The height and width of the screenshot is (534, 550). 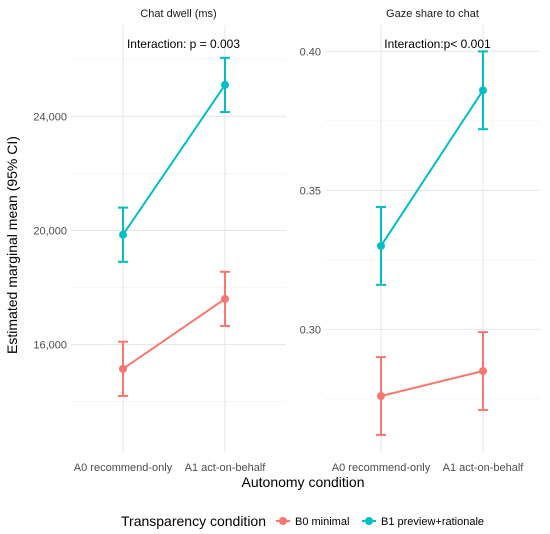 I want to click on panel-title: Gaze share to chat, so click(x=432, y=14).